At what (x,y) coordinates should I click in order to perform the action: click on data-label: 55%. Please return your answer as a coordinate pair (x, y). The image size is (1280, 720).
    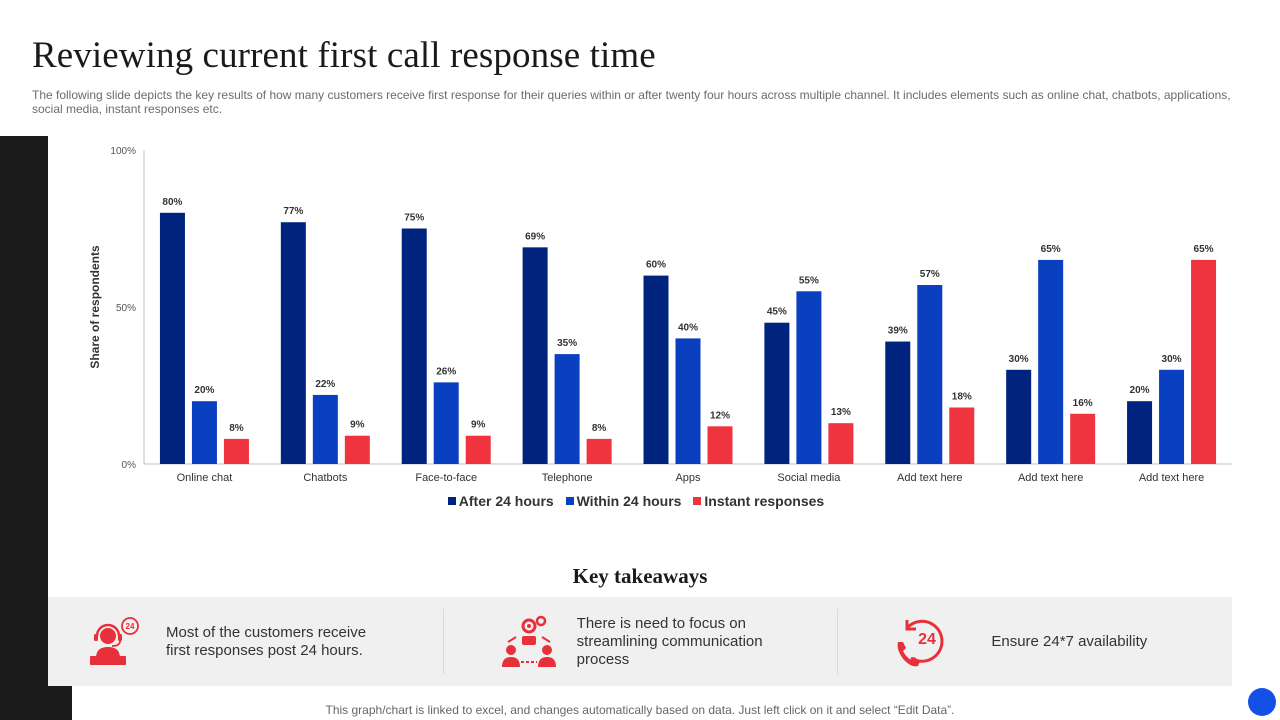
    Looking at the image, I should click on (809, 280).